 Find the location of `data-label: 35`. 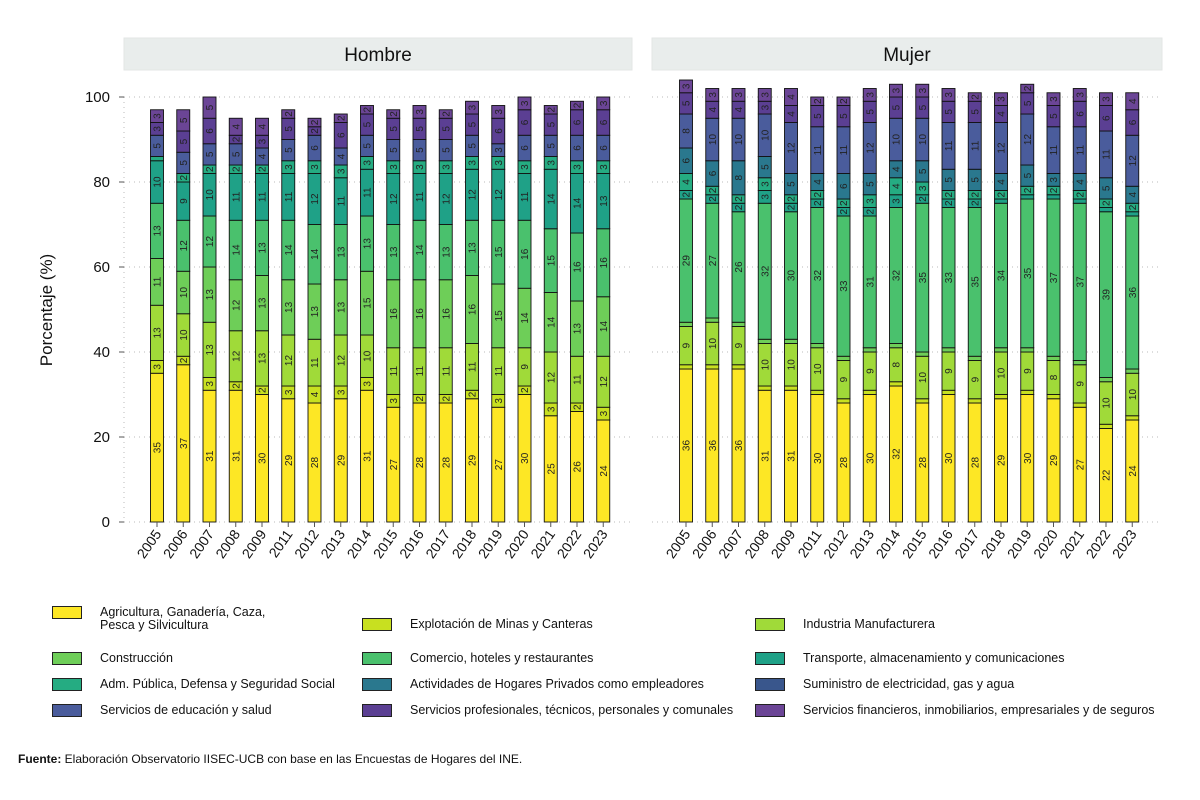

data-label: 35 is located at coordinates (975, 282).